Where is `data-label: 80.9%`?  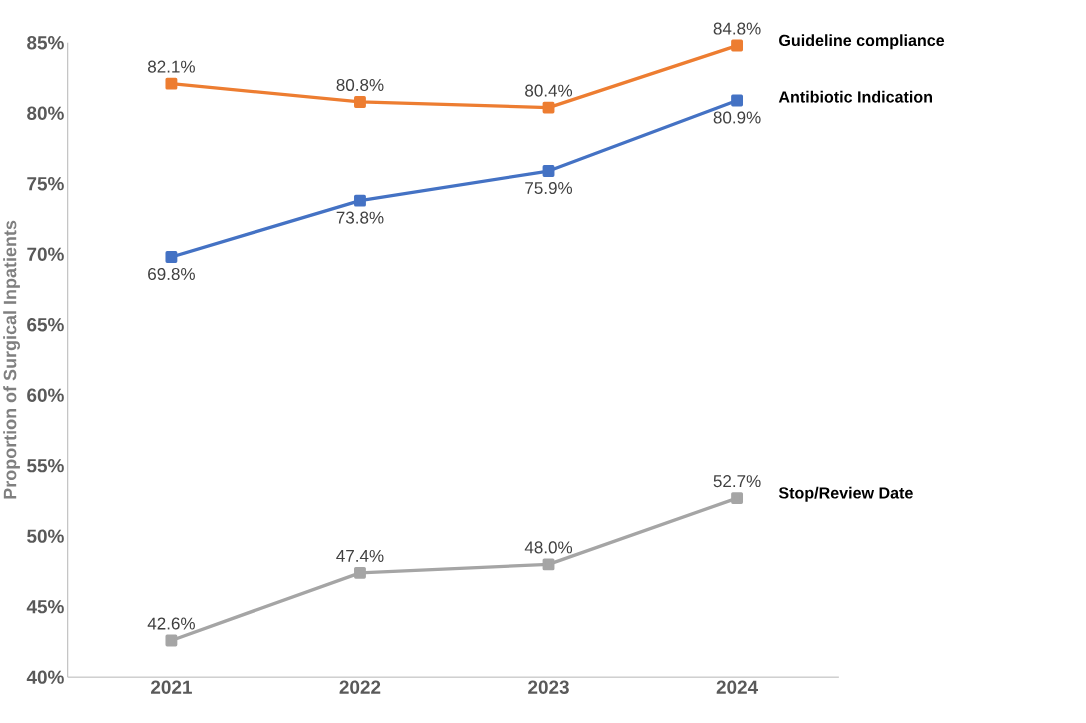
data-label: 80.9% is located at coordinates (737, 117).